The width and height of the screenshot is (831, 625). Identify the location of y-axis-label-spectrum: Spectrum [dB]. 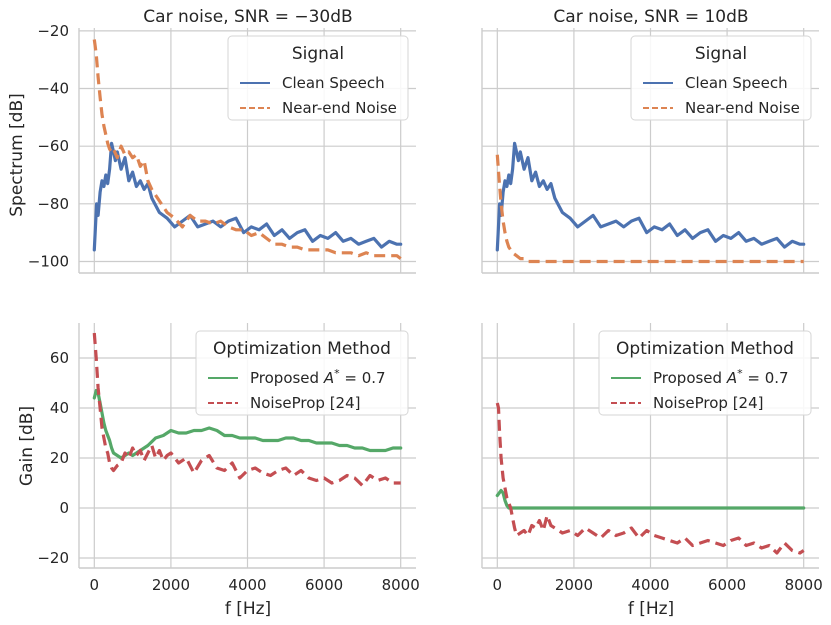
(17, 155).